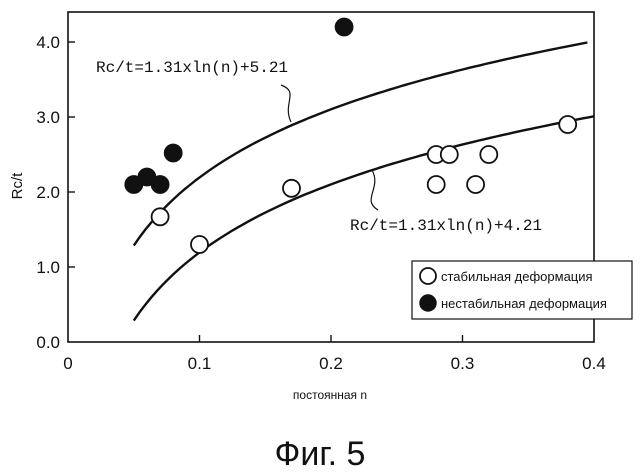 This screenshot has width=640, height=474. What do you see at coordinates (67, 363) in the screenshot?
I see `x-tick-label: 0` at bounding box center [67, 363].